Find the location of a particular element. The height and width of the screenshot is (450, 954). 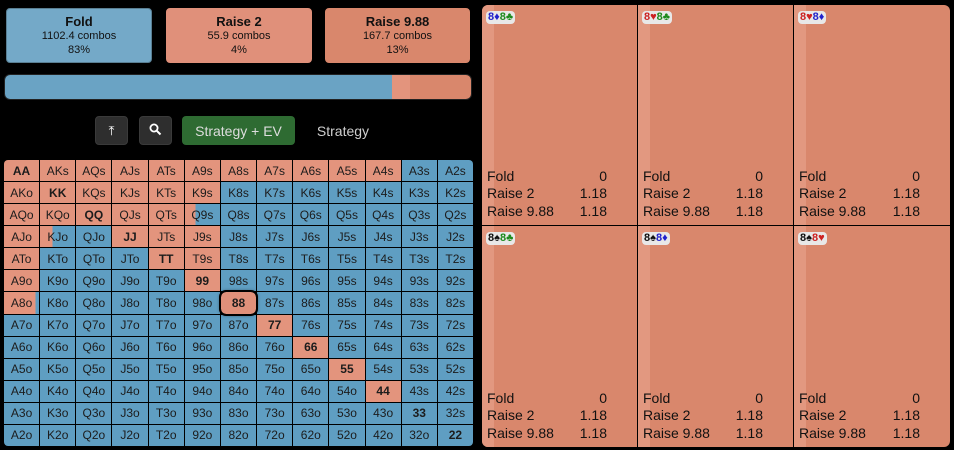

hand-cell-jj: JJ is located at coordinates (130, 237).